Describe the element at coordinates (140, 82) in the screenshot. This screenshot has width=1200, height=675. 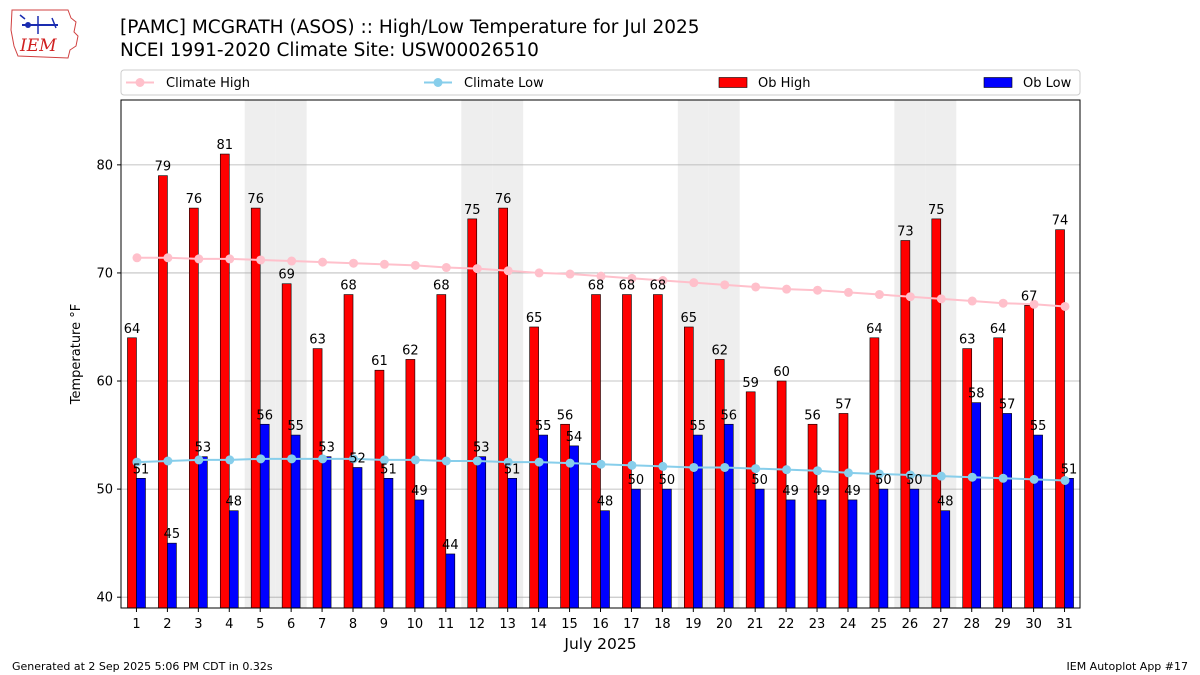
I see `climate-high-legend-marker` at that location.